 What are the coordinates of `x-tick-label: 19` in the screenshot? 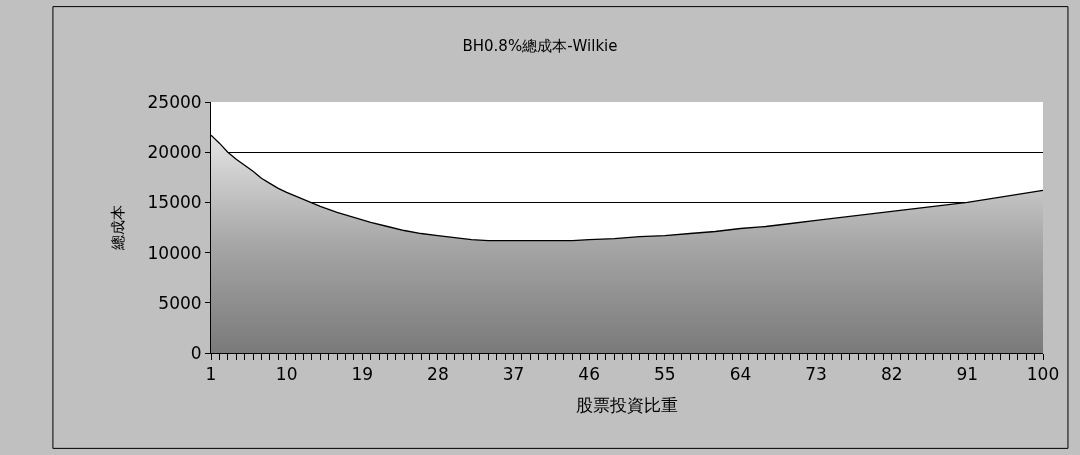 It's located at (362, 374).